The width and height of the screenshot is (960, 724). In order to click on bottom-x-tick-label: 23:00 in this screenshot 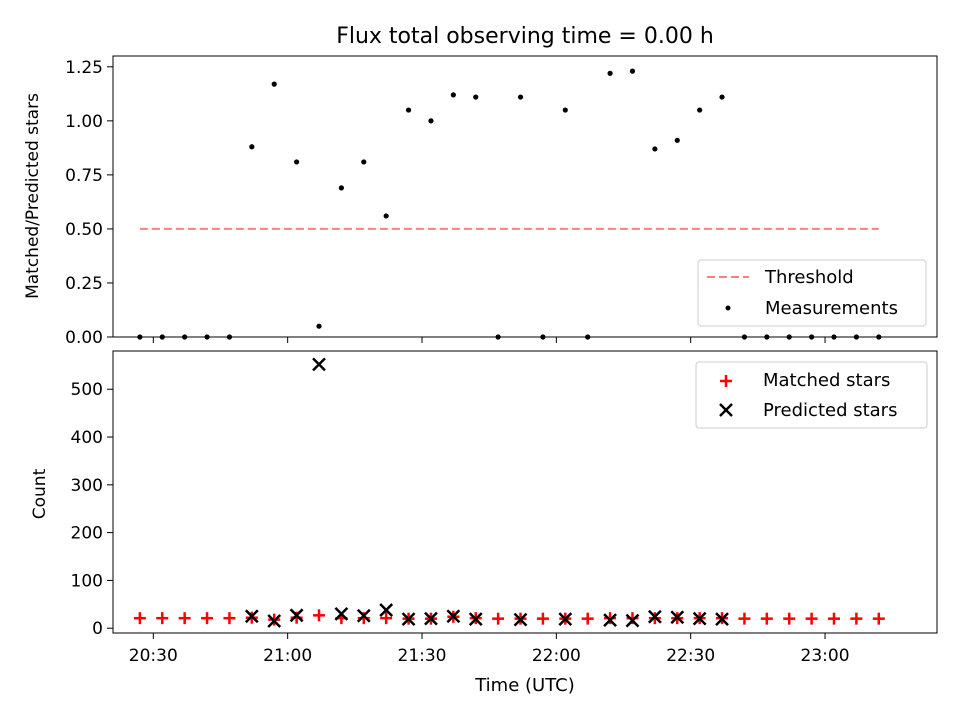, I will do `click(825, 656)`.